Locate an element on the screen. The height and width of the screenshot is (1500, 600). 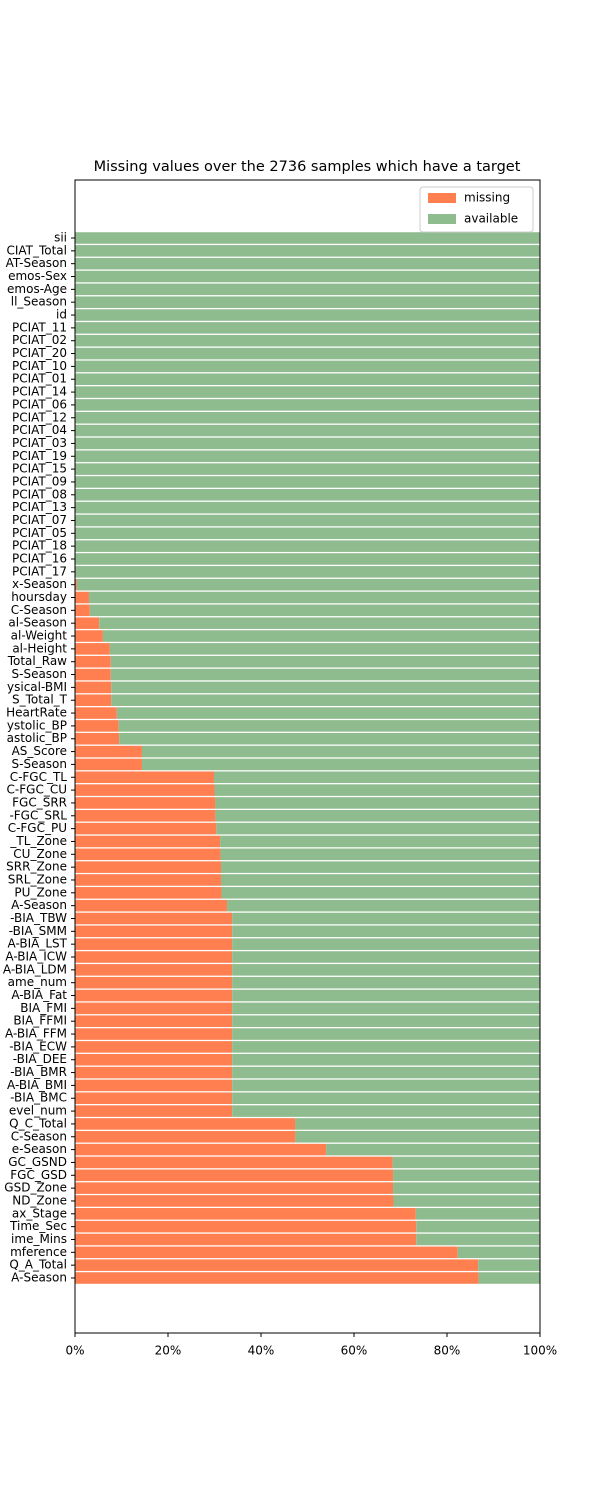
y-tick-label: PCIAT_08 is located at coordinates (39, 494).